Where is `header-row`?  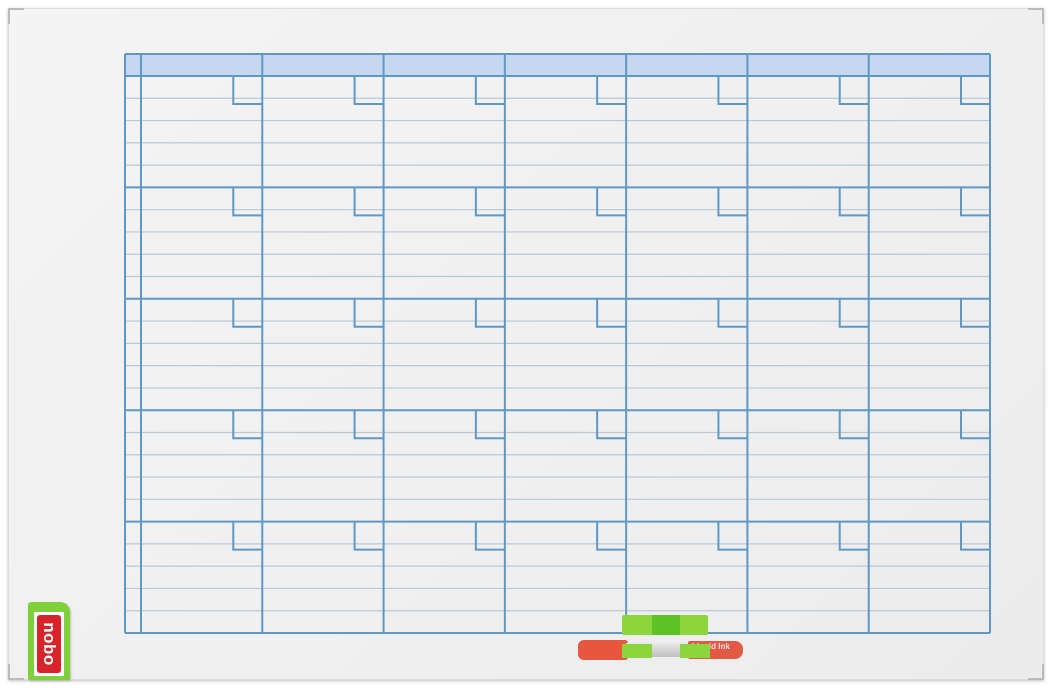 header-row is located at coordinates (557, 65).